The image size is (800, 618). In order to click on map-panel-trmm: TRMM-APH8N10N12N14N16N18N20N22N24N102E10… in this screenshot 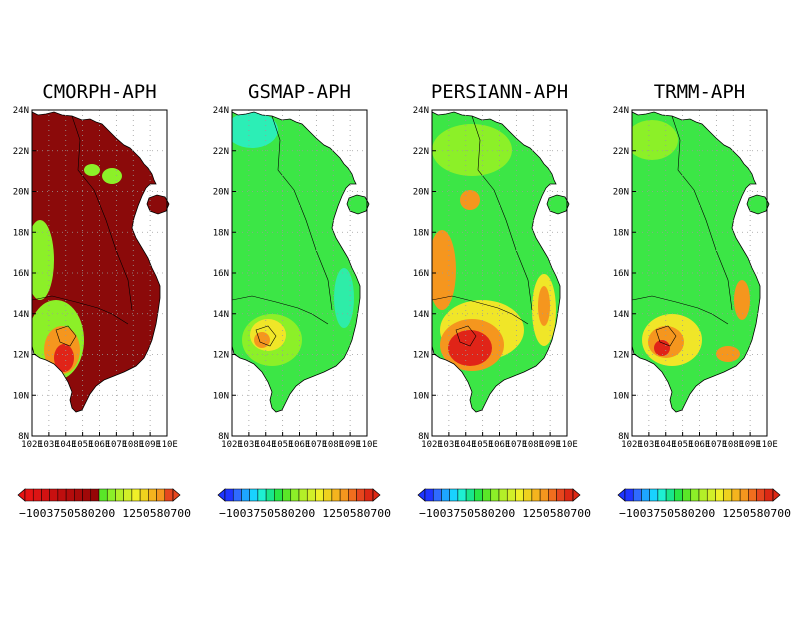, I will do `click(695, 265)`.